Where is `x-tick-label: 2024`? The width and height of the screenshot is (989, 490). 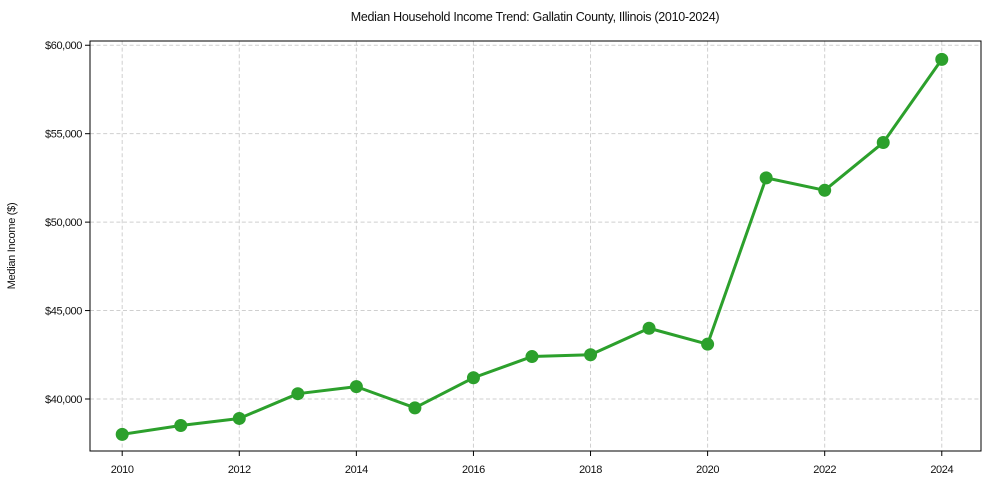
x-tick-label: 2024 is located at coordinates (941, 470).